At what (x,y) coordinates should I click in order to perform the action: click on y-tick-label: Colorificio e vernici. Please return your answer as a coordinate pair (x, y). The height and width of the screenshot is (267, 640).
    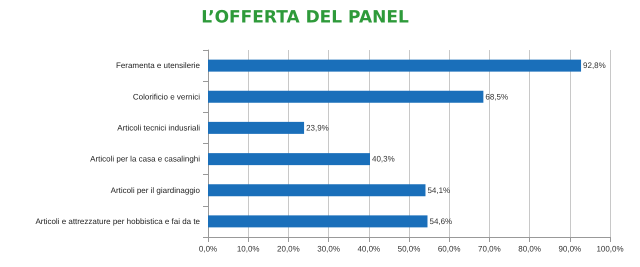
    Looking at the image, I should click on (166, 97).